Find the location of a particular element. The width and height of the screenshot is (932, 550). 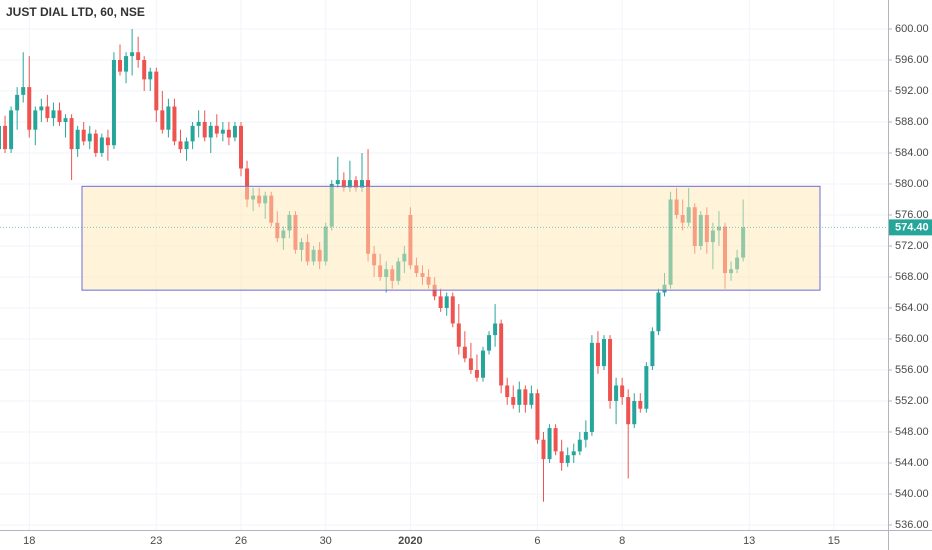

last-price-badge is located at coordinates (910, 227).